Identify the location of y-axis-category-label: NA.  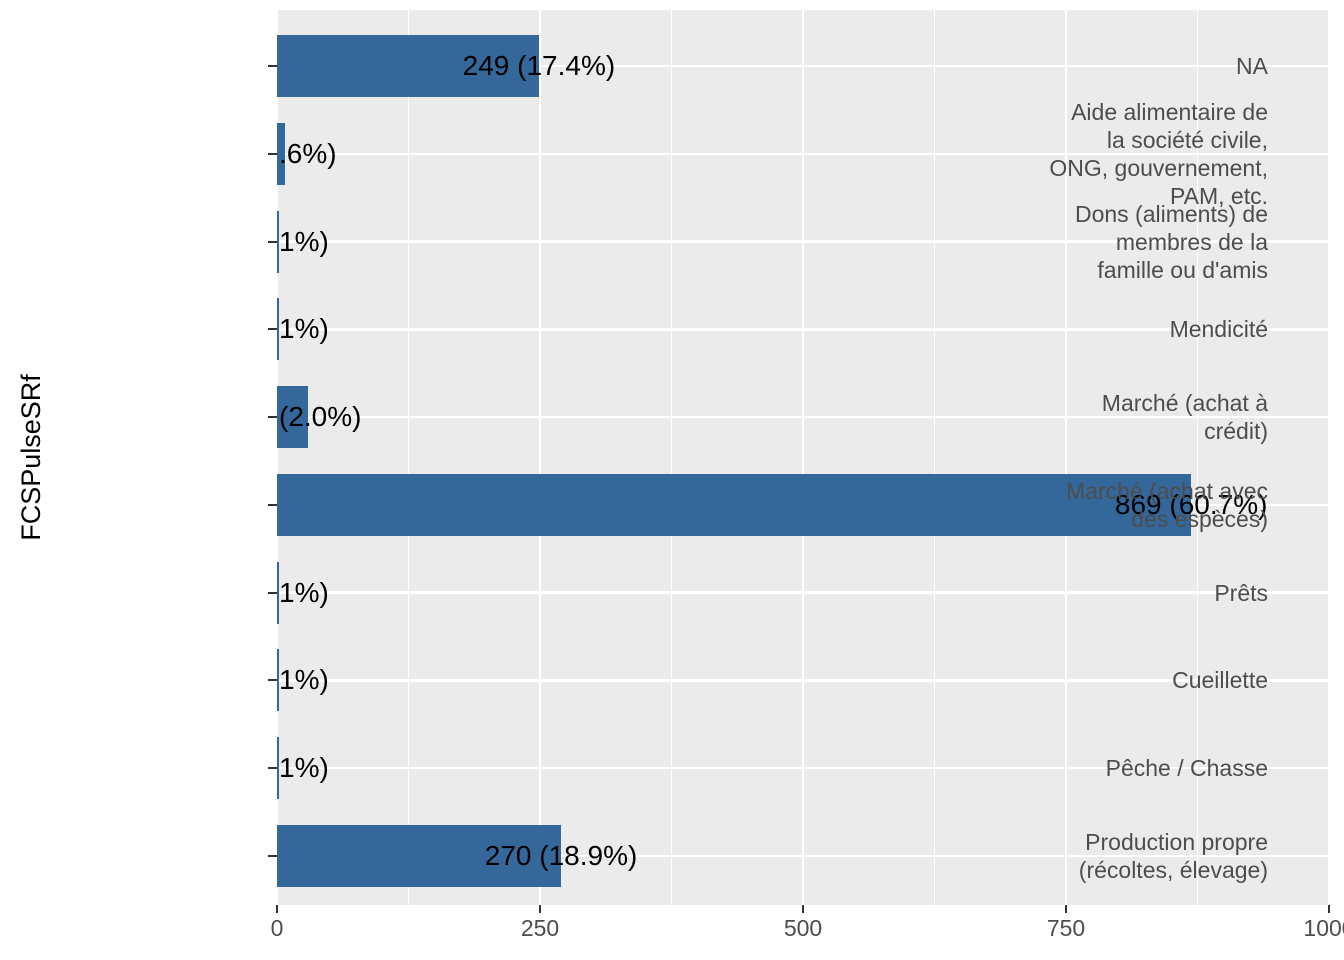
(1252, 66).